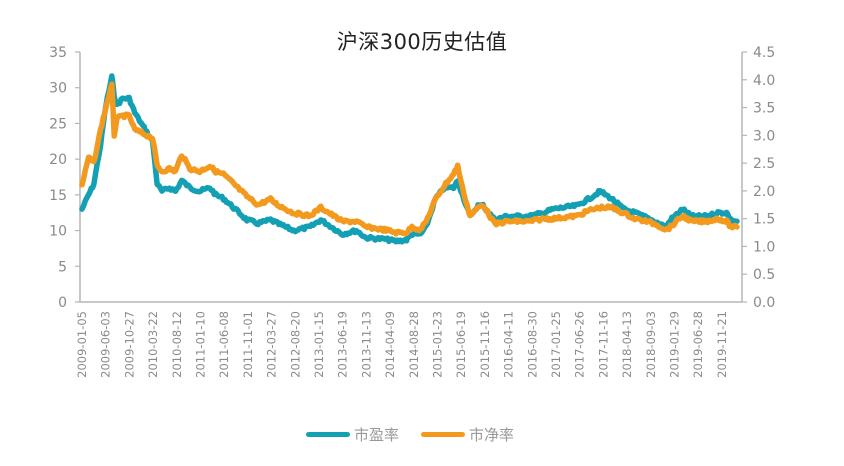 The height and width of the screenshot is (466, 844). What do you see at coordinates (58, 53) in the screenshot?
I see `left-axis-tick-label: 35` at bounding box center [58, 53].